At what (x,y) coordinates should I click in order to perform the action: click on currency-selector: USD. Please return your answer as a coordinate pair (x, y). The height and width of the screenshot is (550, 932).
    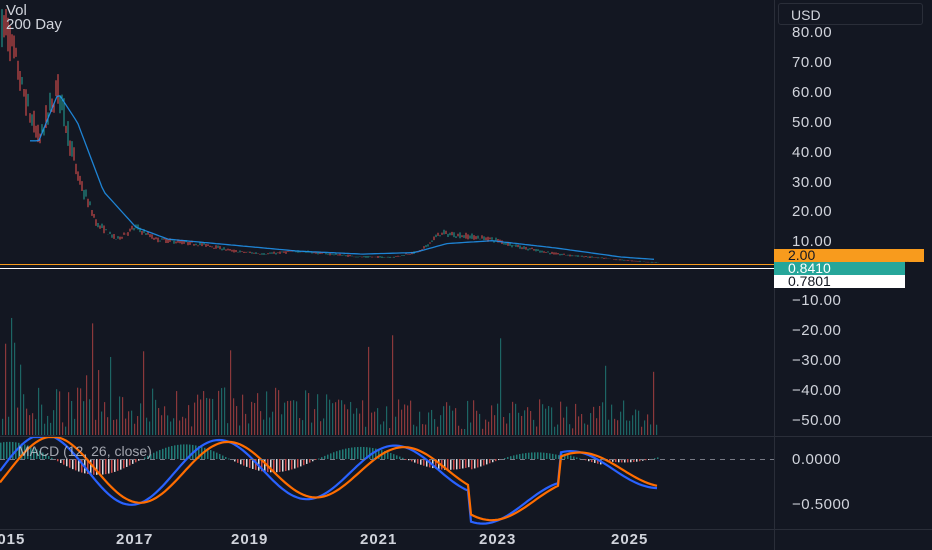
    Looking at the image, I should click on (850, 14).